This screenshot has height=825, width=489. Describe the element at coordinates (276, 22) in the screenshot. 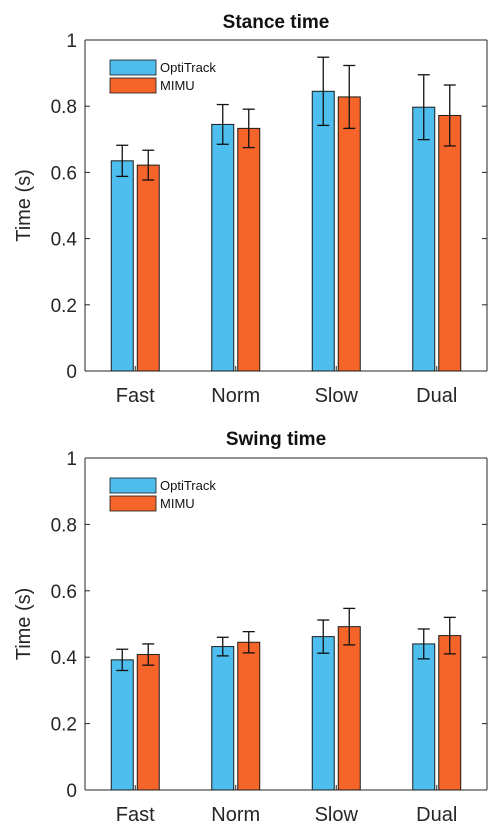

I see `chart-title: Stance time` at that location.